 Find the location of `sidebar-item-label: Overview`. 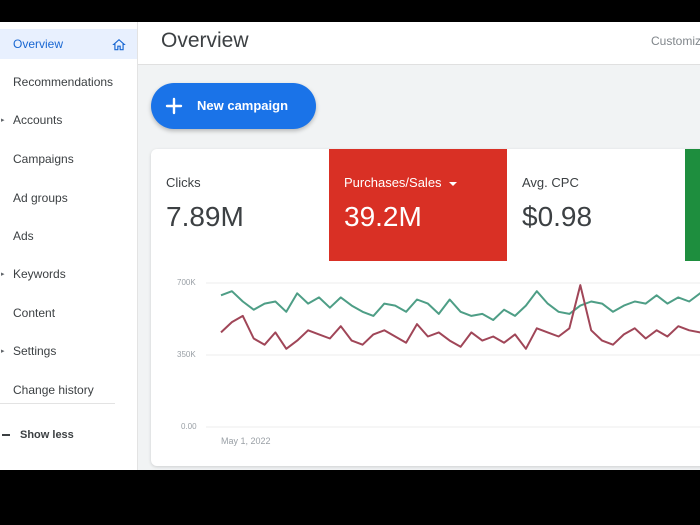

sidebar-item-label: Overview is located at coordinates (38, 44).